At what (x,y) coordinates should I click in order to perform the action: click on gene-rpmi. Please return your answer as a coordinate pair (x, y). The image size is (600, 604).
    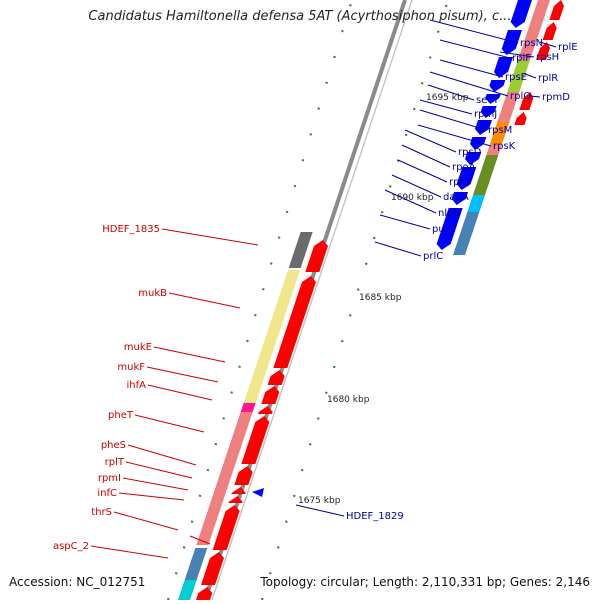
    Looking at the image, I should click on (235, 499).